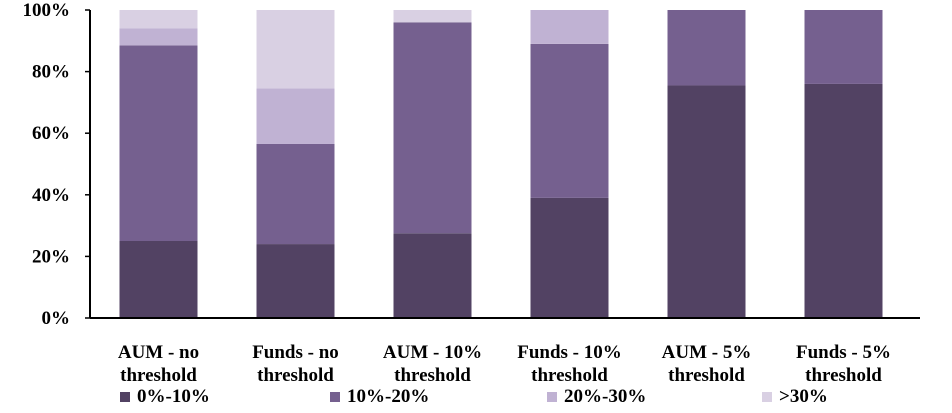 The height and width of the screenshot is (413, 952). What do you see at coordinates (707, 352) in the screenshot?
I see `x-category-label: AUM - 5%` at bounding box center [707, 352].